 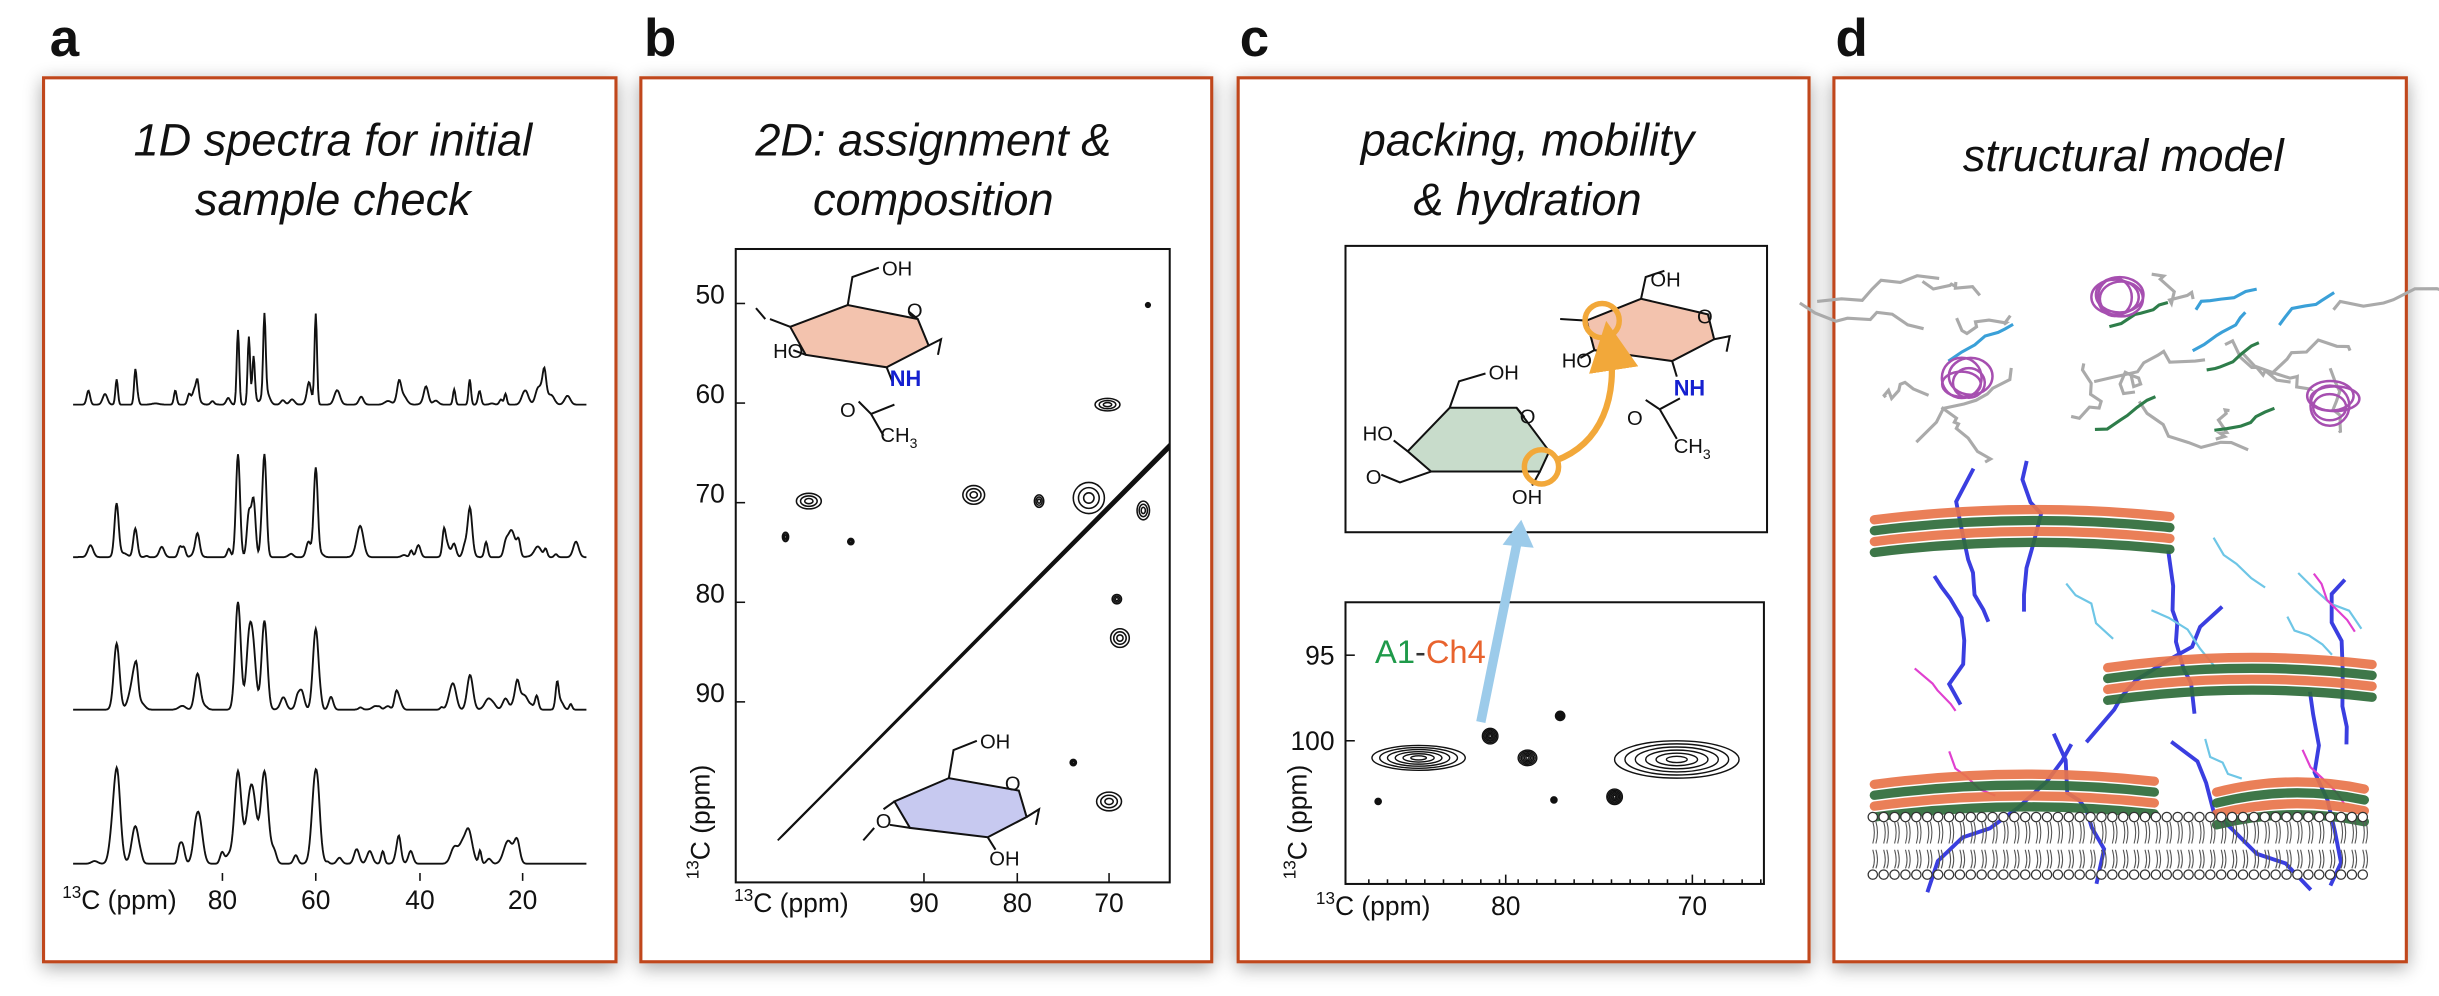 I want to click on plot-frame, so click(x=952, y=565).